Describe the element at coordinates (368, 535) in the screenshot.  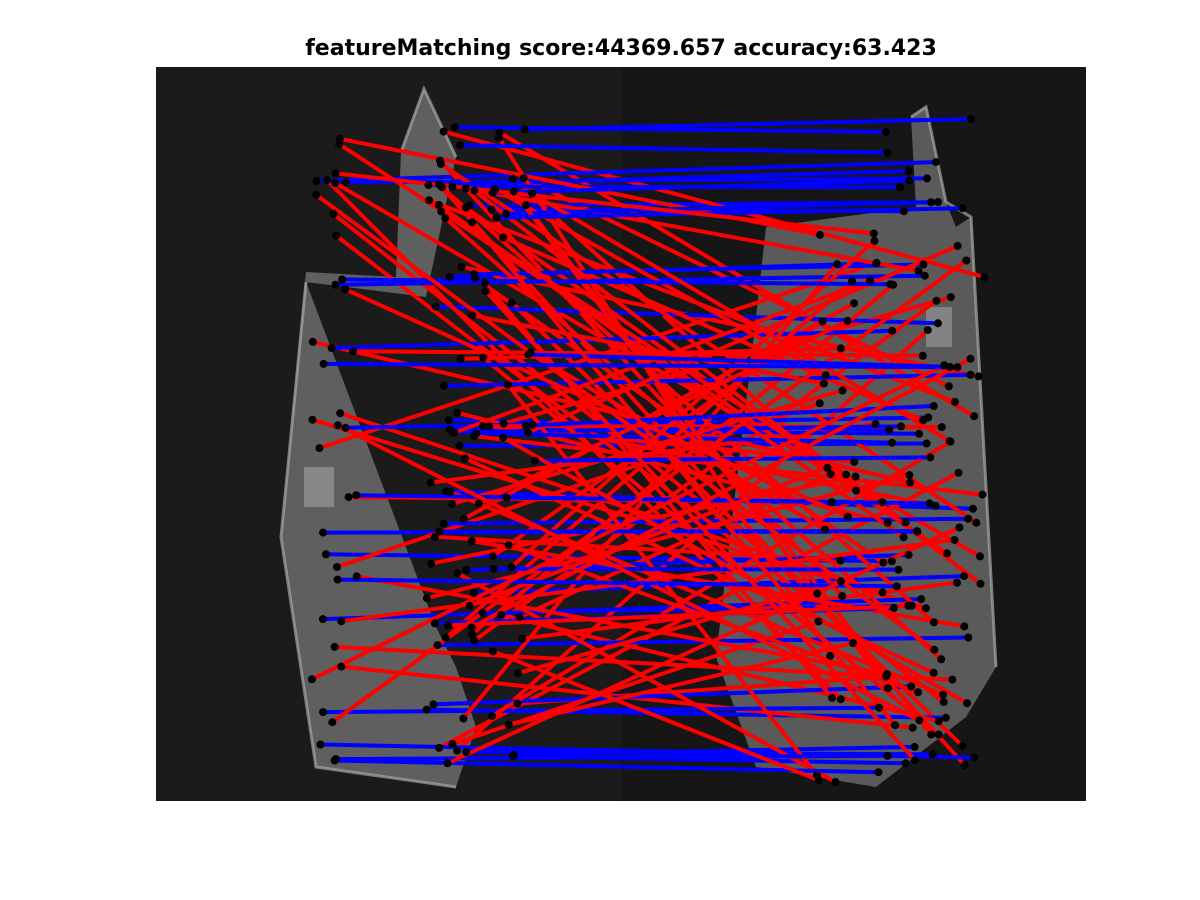
I see `left-house-edge` at that location.